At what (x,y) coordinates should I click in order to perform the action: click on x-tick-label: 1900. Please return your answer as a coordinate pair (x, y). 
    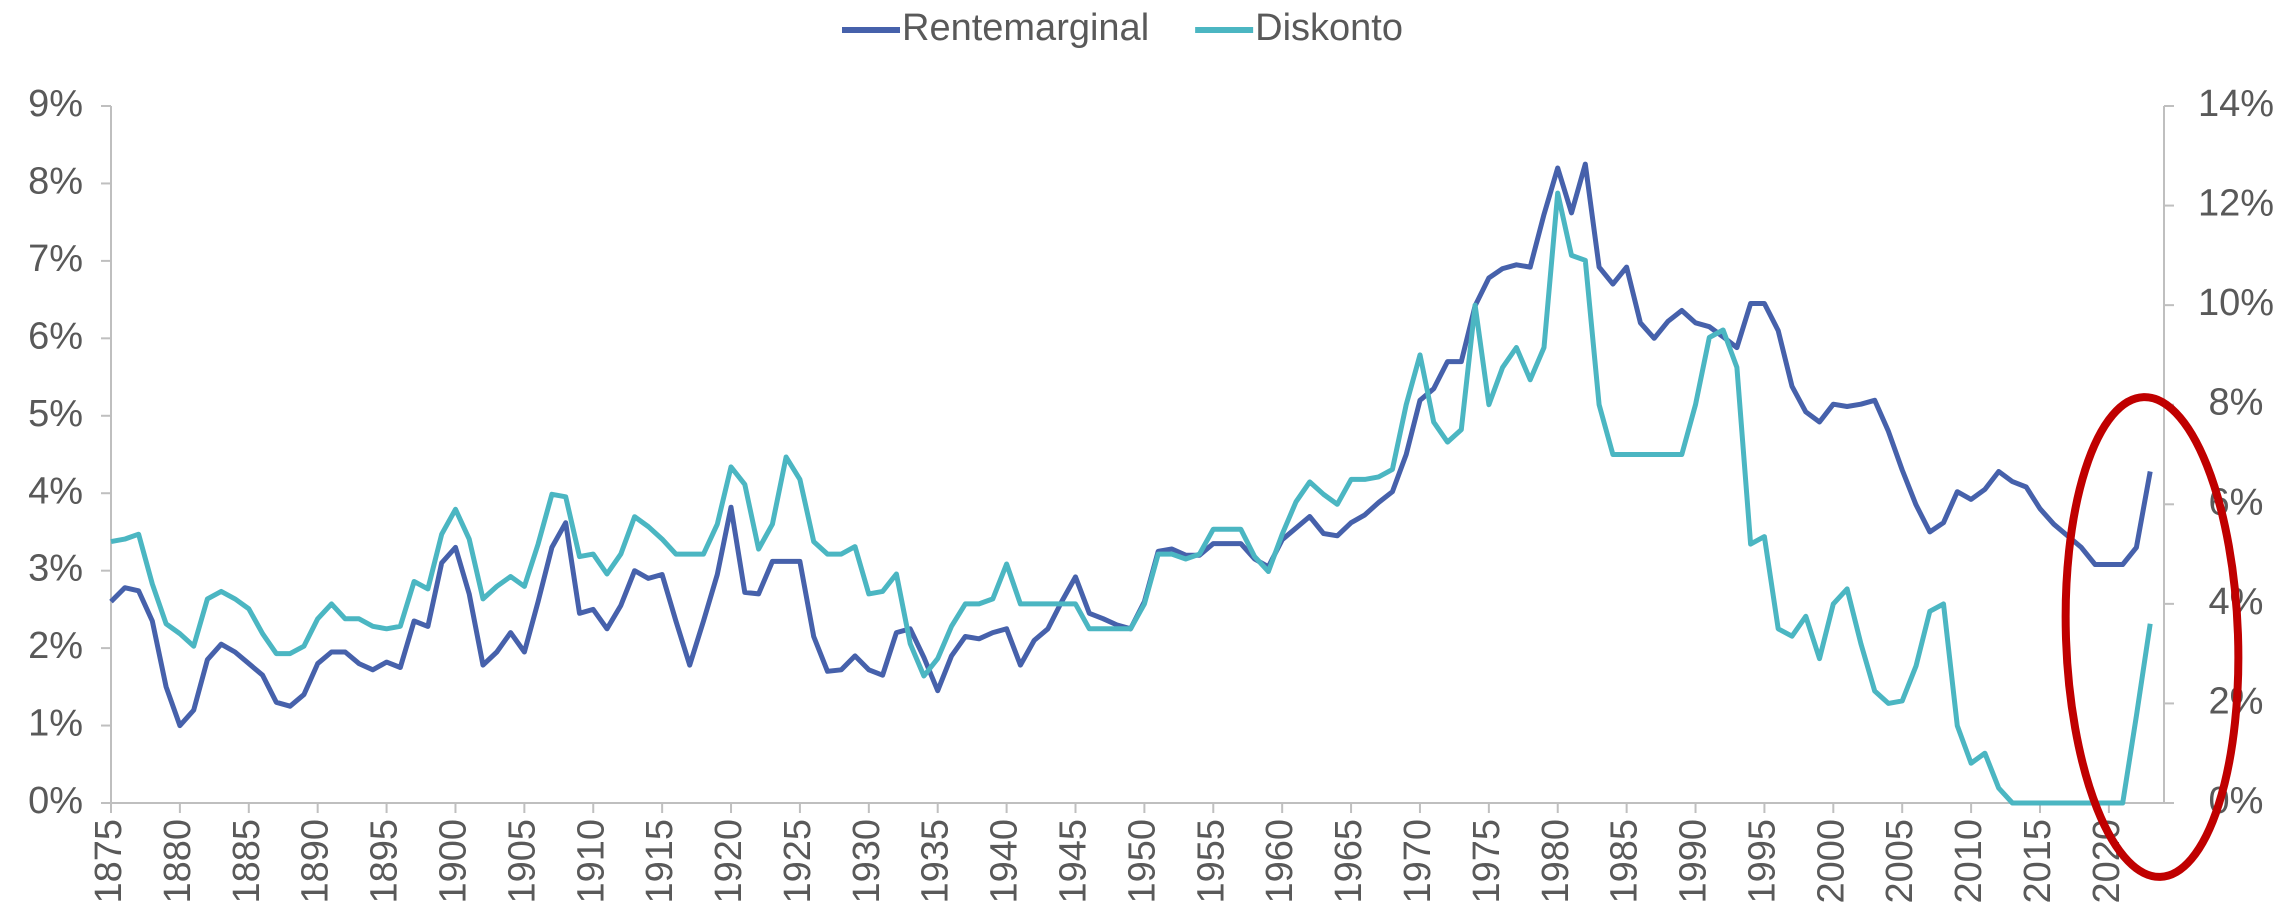
    Looking at the image, I should click on (453, 861).